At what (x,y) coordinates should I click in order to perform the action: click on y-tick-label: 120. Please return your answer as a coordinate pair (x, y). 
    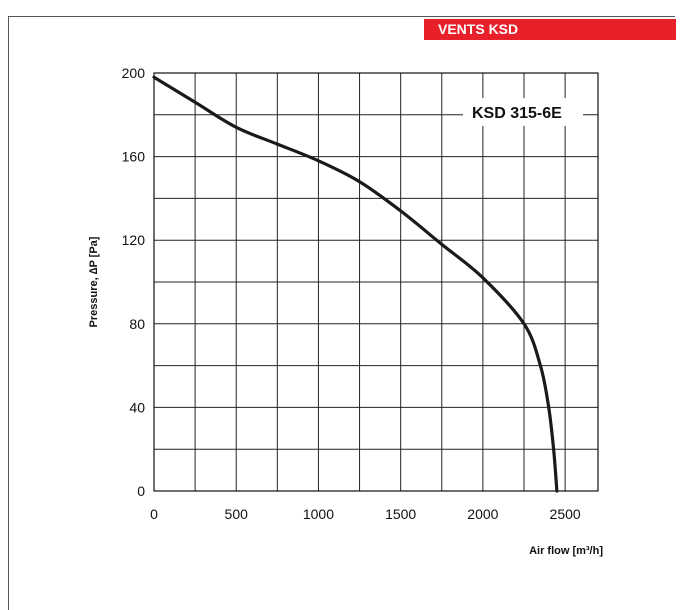
    Looking at the image, I should click on (134, 240).